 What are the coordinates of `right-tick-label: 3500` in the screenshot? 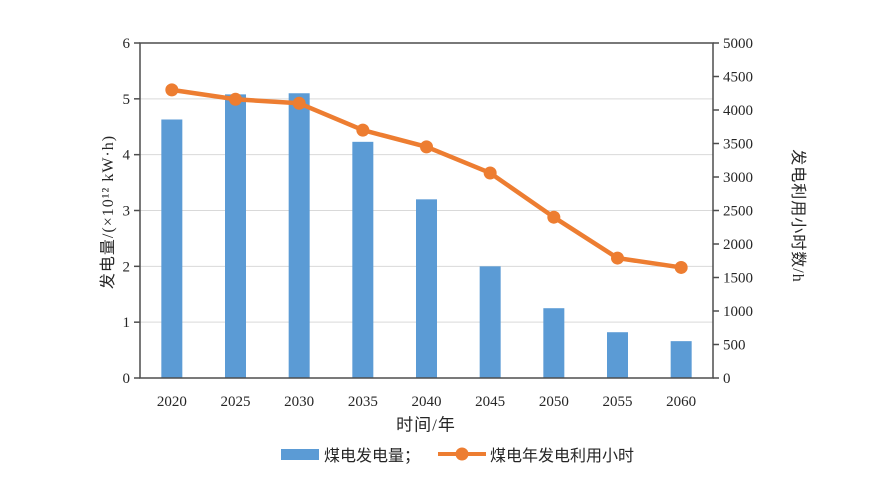 It's located at (738, 145).